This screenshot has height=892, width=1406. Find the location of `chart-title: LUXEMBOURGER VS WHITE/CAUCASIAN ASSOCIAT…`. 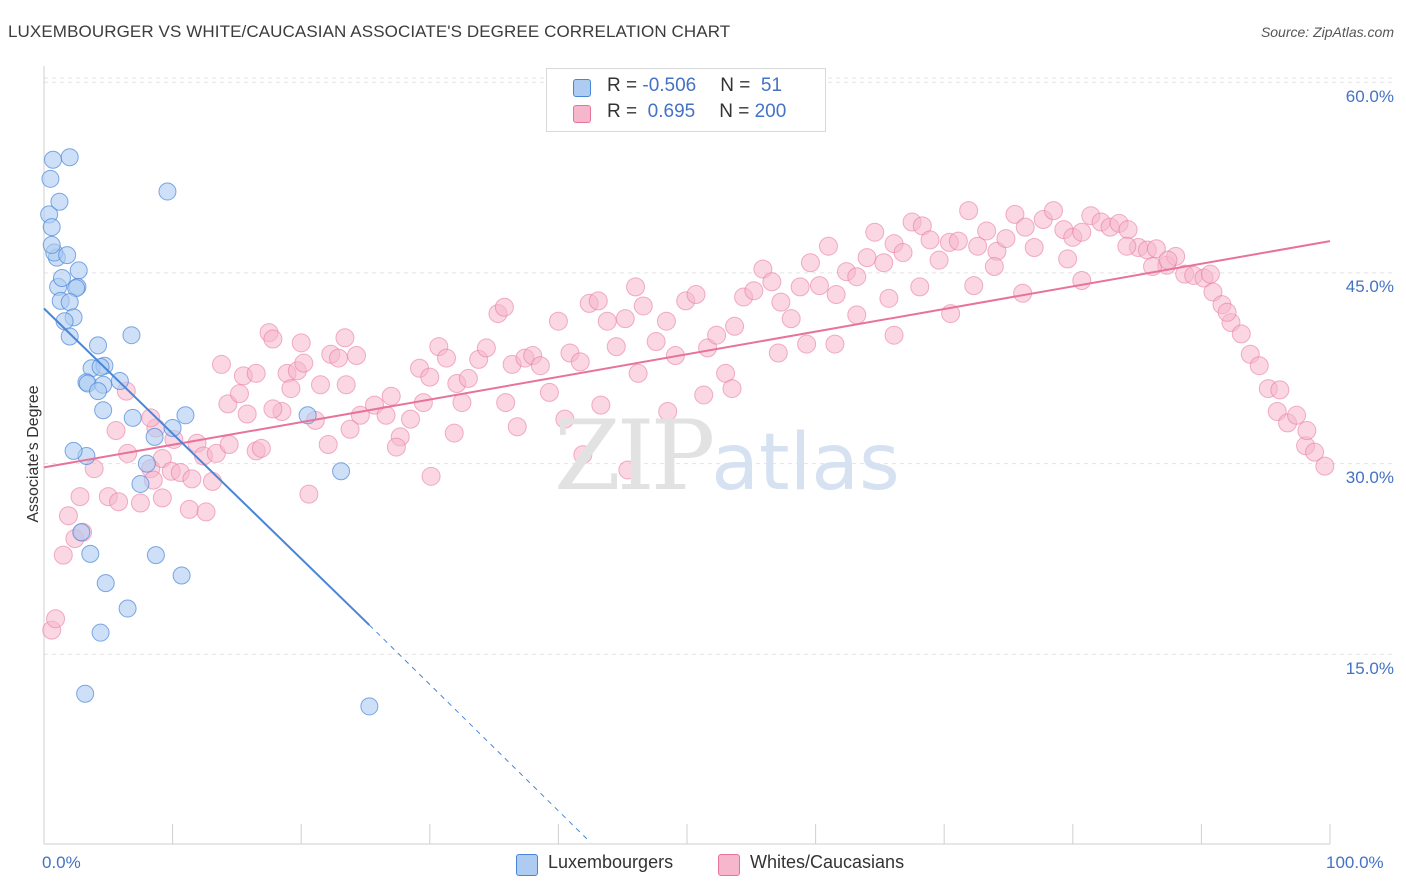

chart-title: LUXEMBOURGER VS WHITE/CAUCASIAN ASSOCIAT… is located at coordinates (369, 31).